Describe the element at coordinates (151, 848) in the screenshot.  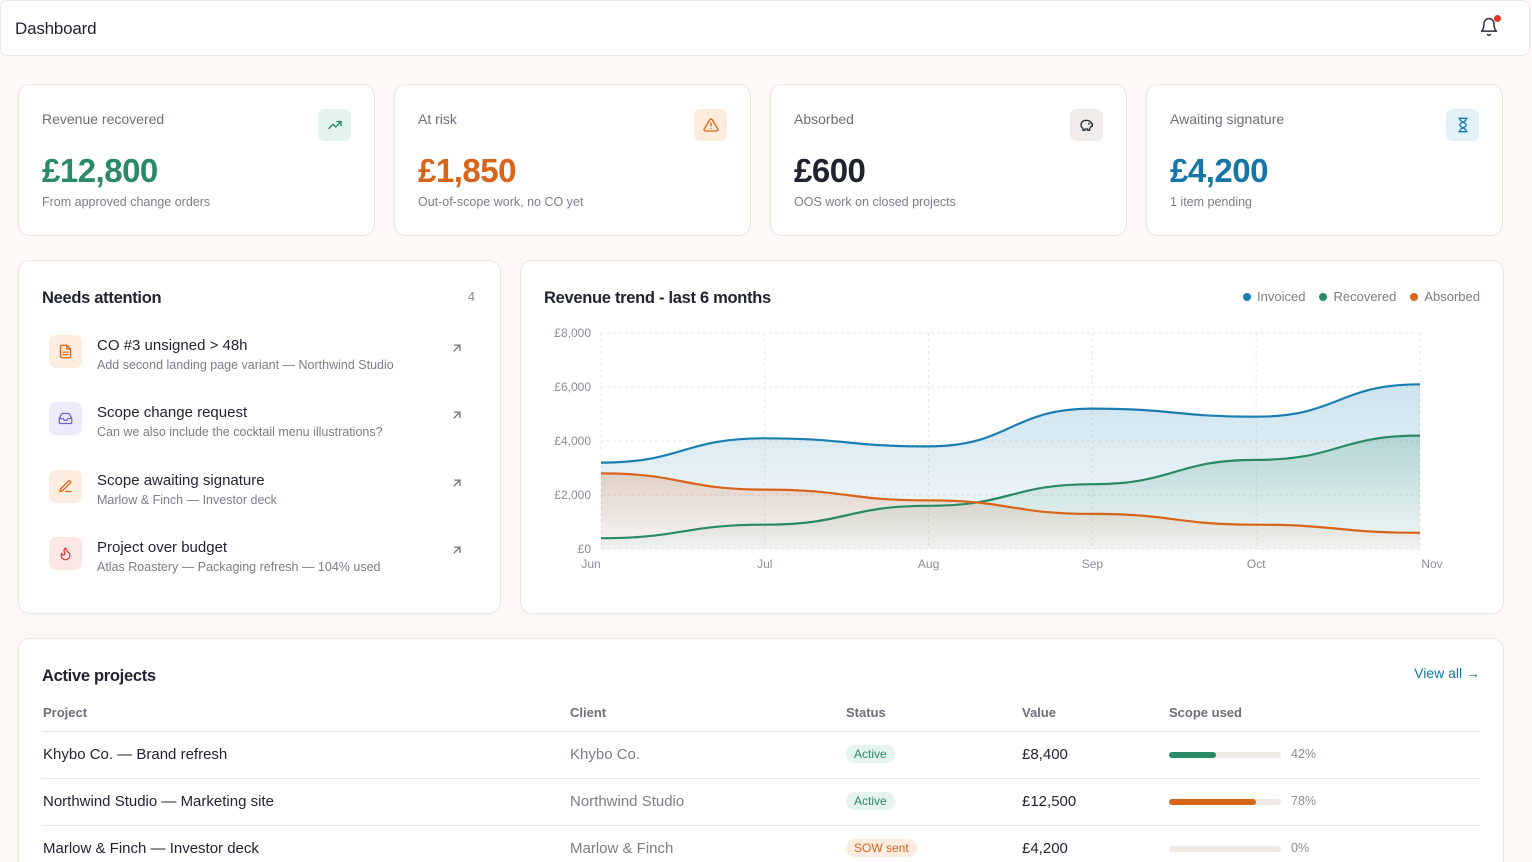
I see `project-name: Marlow & Finch — Investor deck` at that location.